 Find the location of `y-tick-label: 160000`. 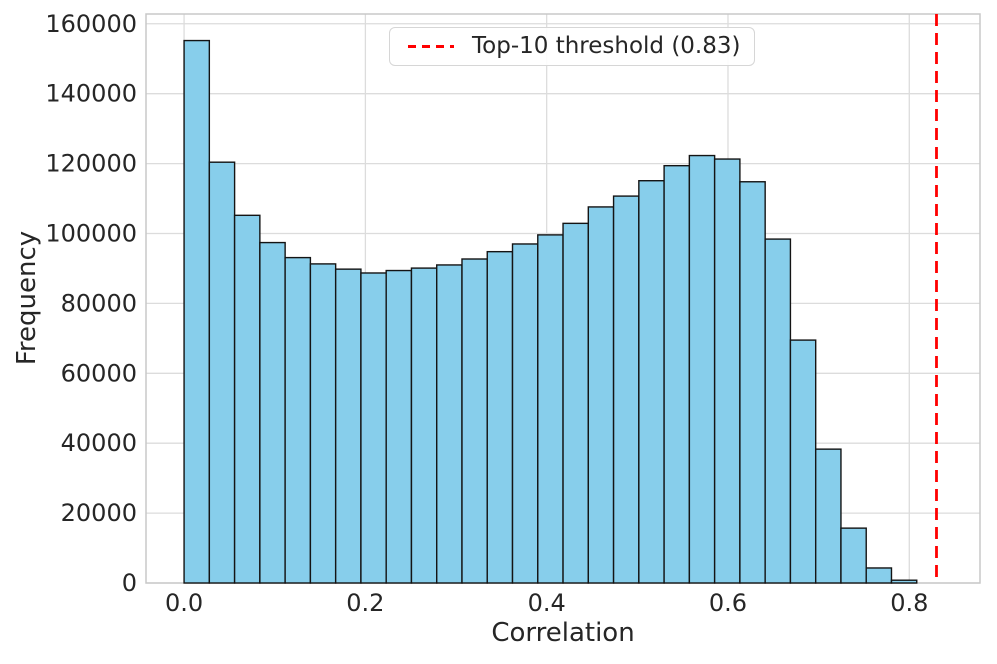

y-tick-label: 160000 is located at coordinates (91, 24).